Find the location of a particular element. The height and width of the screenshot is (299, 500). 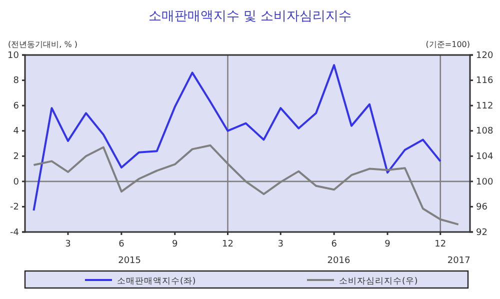

y-tick-label: 0 is located at coordinates (16, 182).